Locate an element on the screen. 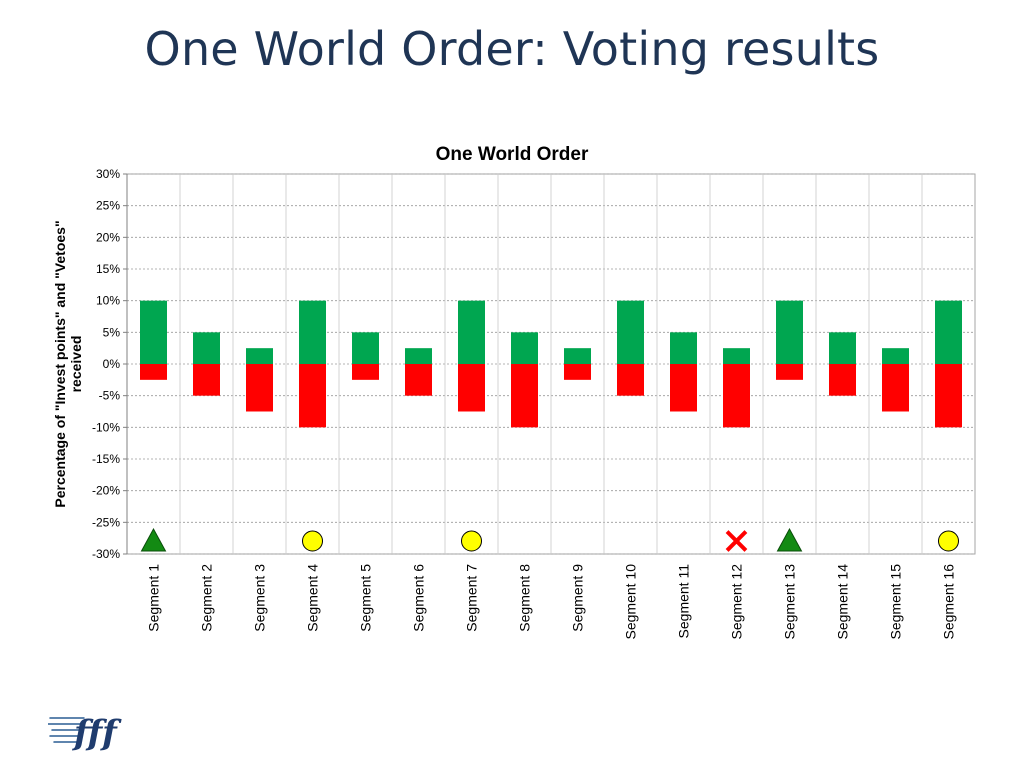  company-logo: fff is located at coordinates (85, 733).